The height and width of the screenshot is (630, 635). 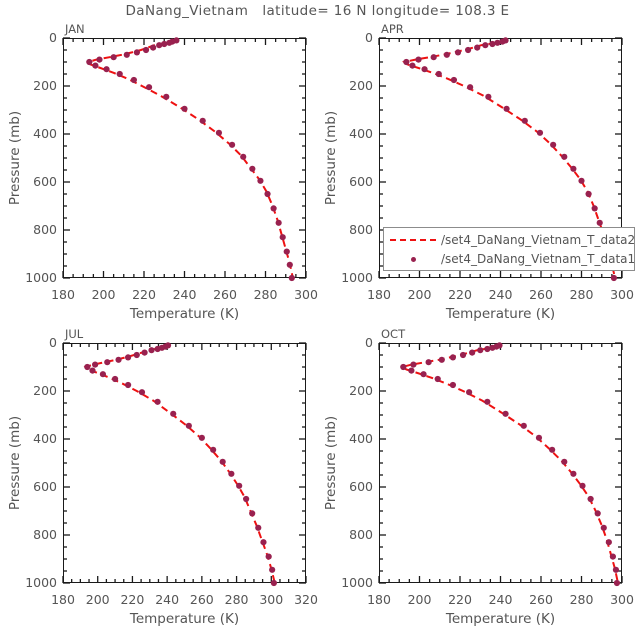 I want to click on panel-label-jul: JUL, so click(x=74, y=334).